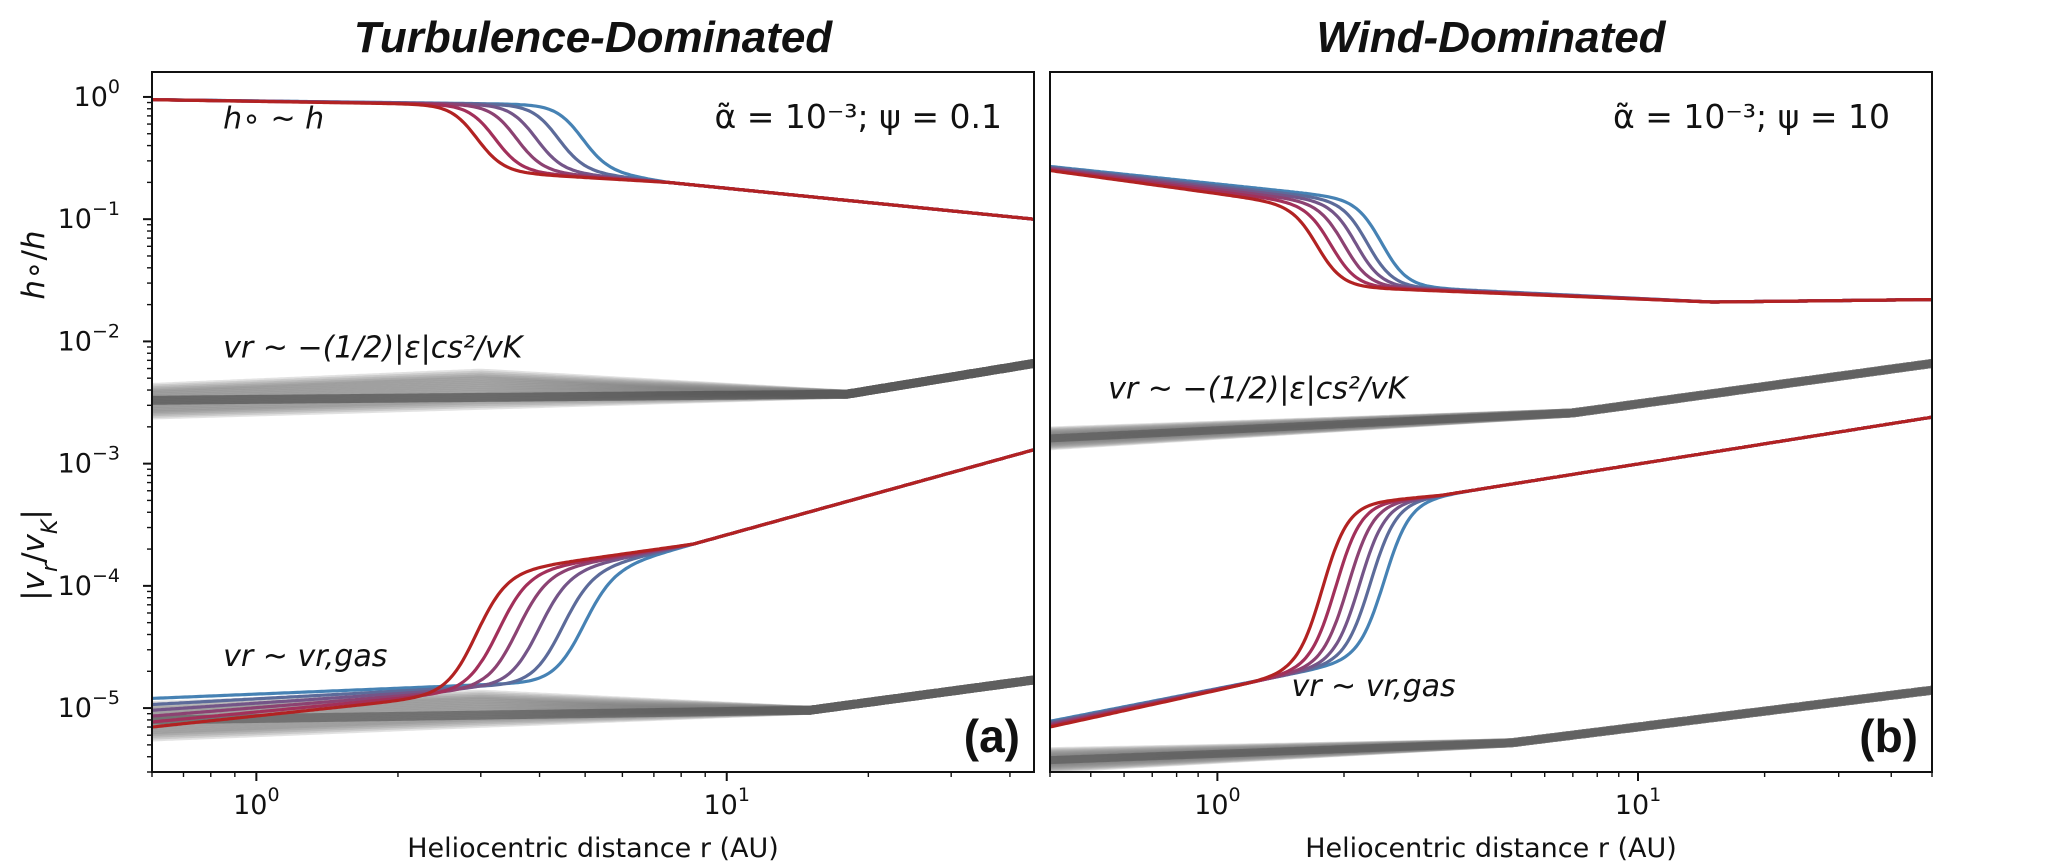  What do you see at coordinates (1751, 116) in the screenshot?
I see `panel-b-params: α̃ = 10⁻³; ψ = 10` at bounding box center [1751, 116].